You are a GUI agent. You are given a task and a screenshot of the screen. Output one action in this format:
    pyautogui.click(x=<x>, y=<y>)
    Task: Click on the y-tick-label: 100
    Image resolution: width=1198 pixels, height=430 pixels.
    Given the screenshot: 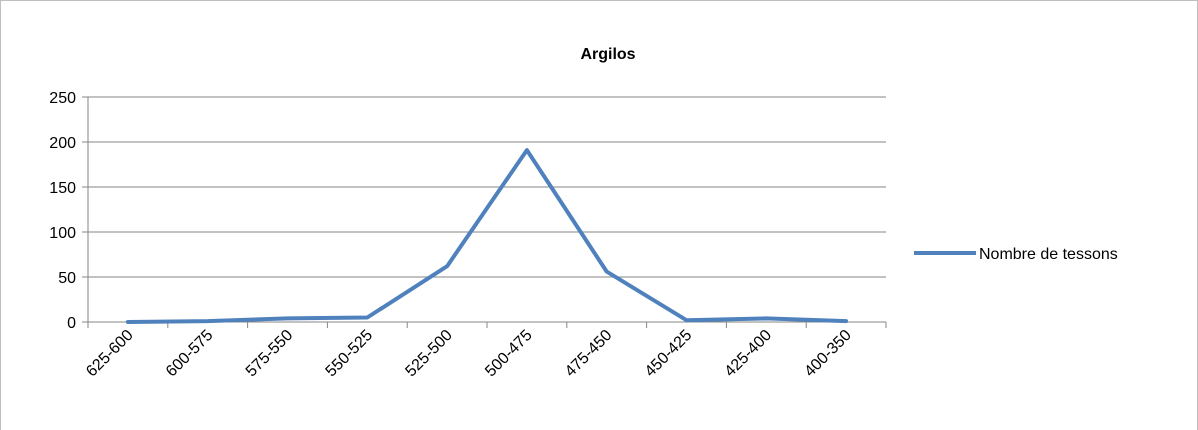 What is the action you would take?
    pyautogui.click(x=62, y=233)
    